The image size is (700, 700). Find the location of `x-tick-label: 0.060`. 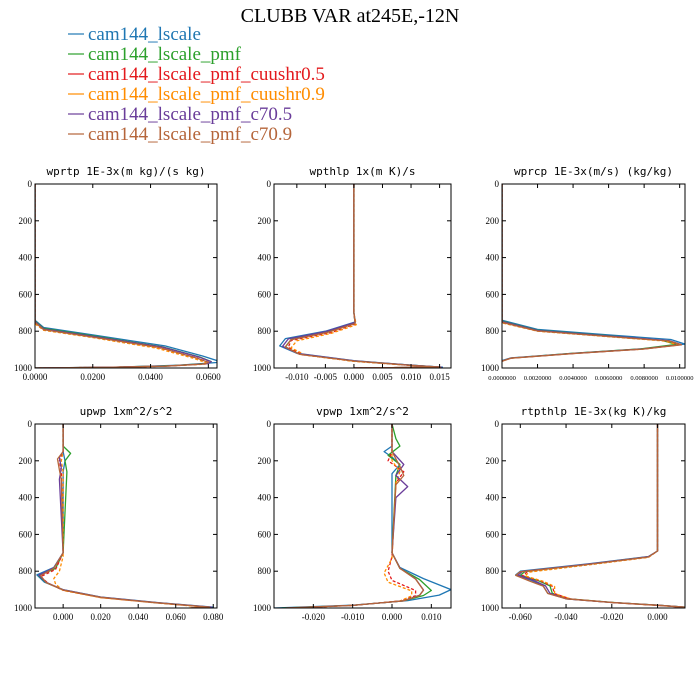

x-tick-label: 0.060 is located at coordinates (176, 617).